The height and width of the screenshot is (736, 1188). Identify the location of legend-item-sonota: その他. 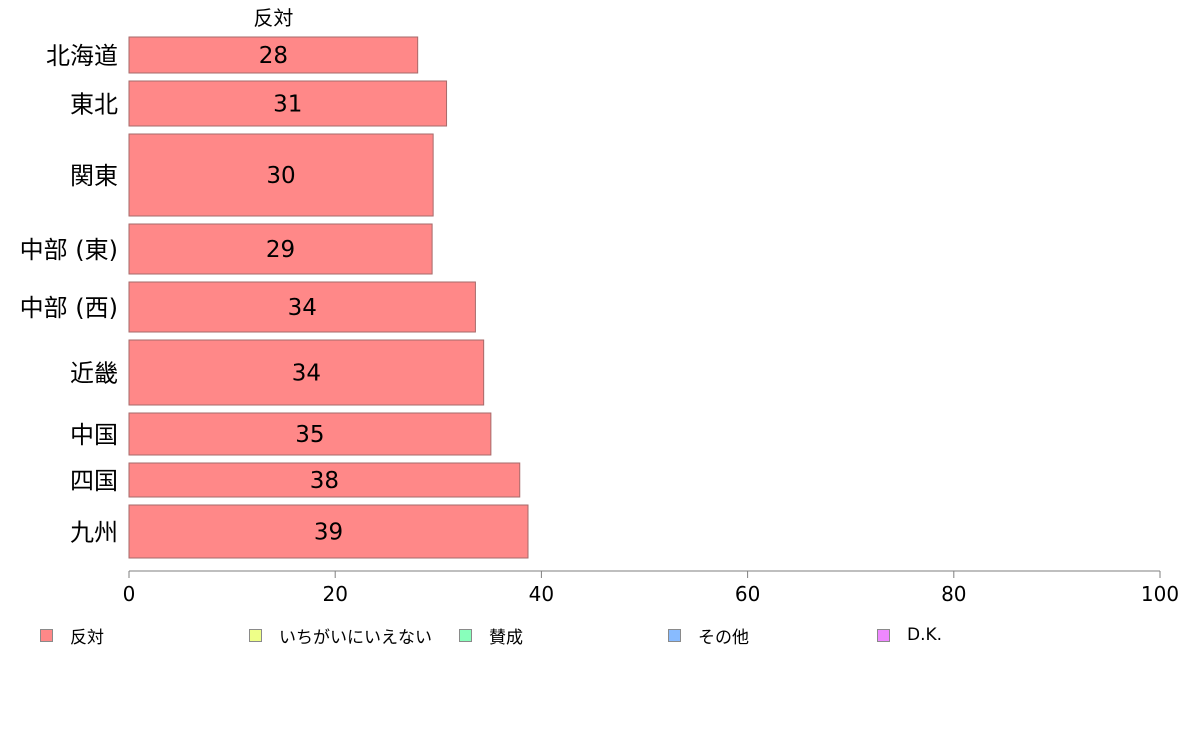
(708, 636).